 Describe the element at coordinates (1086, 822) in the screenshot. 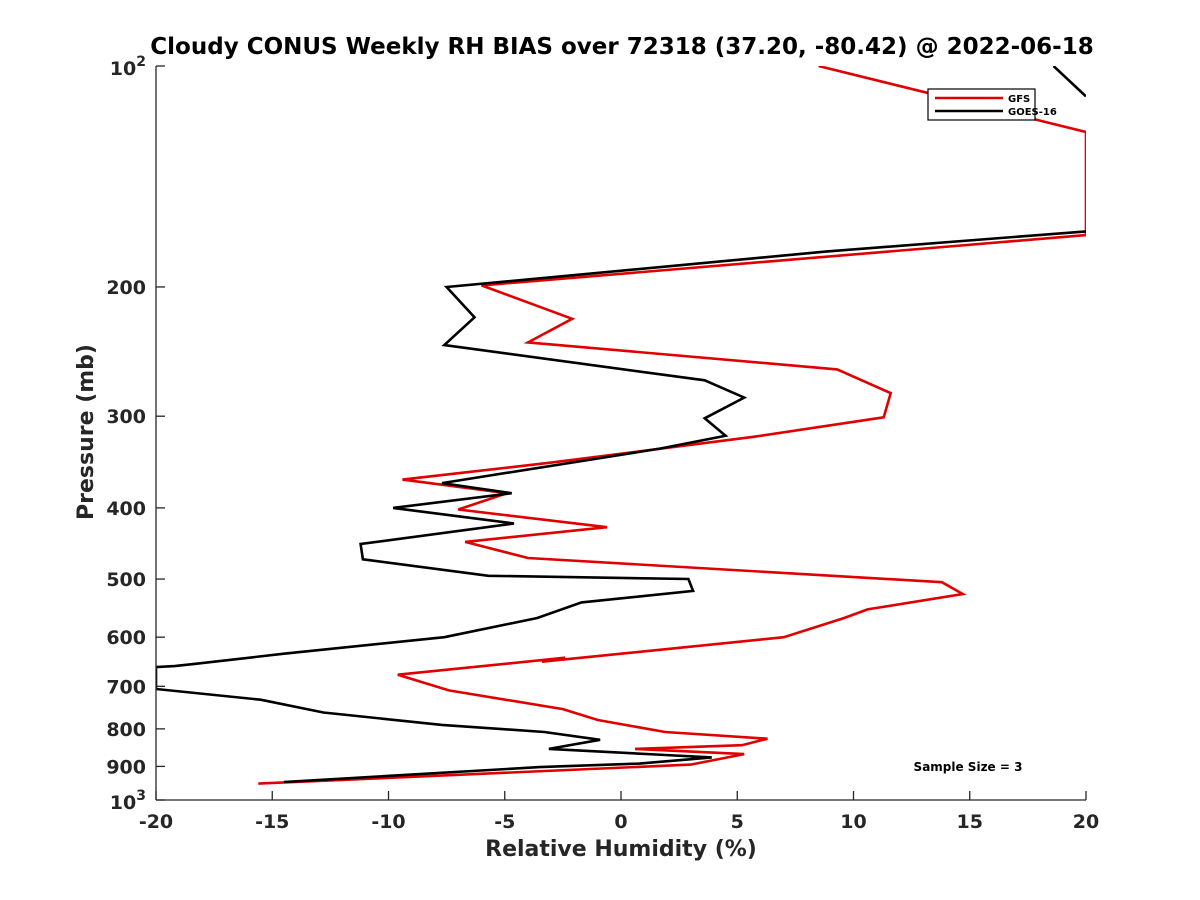

I see `x-tick-label: 20` at that location.